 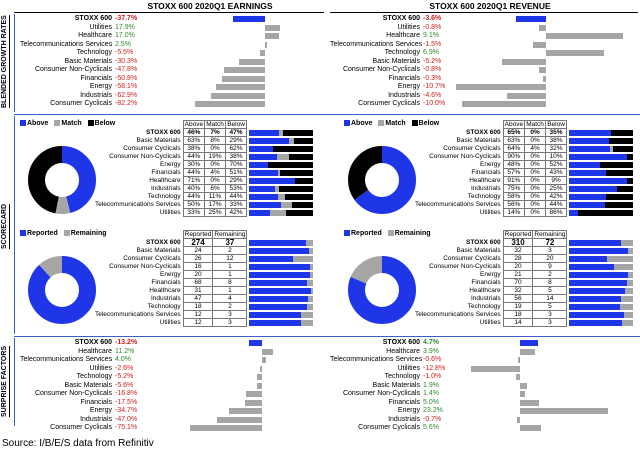 I want to click on row-label: Healthcare, so click(x=485, y=290).